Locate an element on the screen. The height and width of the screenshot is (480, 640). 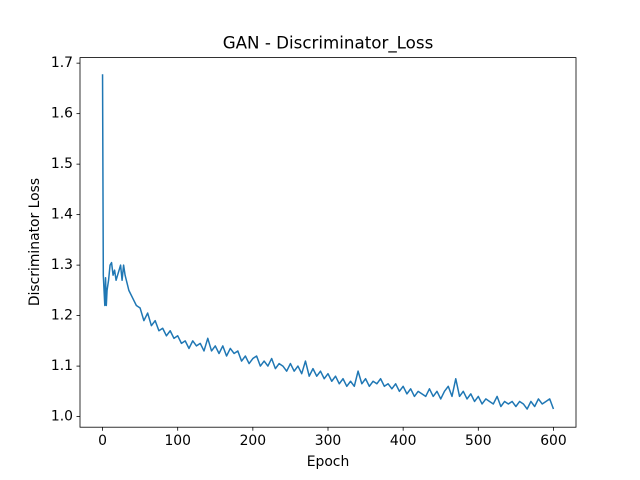
y-tick-label: 1.2 is located at coordinates (62, 316).